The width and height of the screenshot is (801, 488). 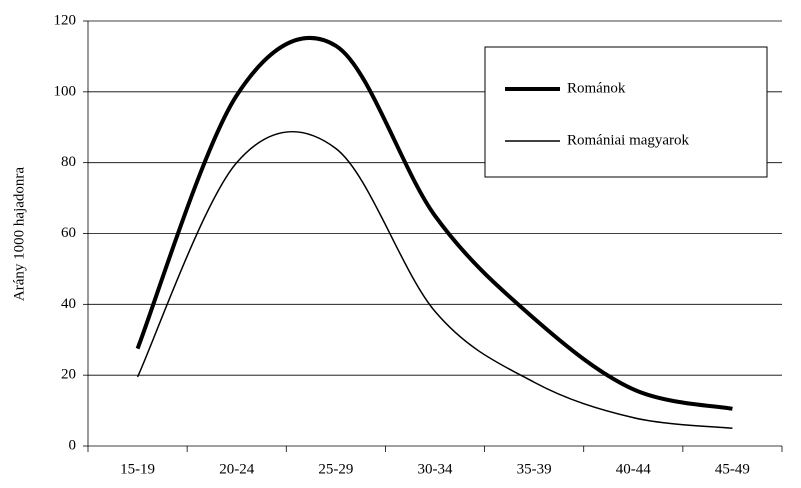 I want to click on legend: Románok Romániai magyarok, so click(x=626, y=112).